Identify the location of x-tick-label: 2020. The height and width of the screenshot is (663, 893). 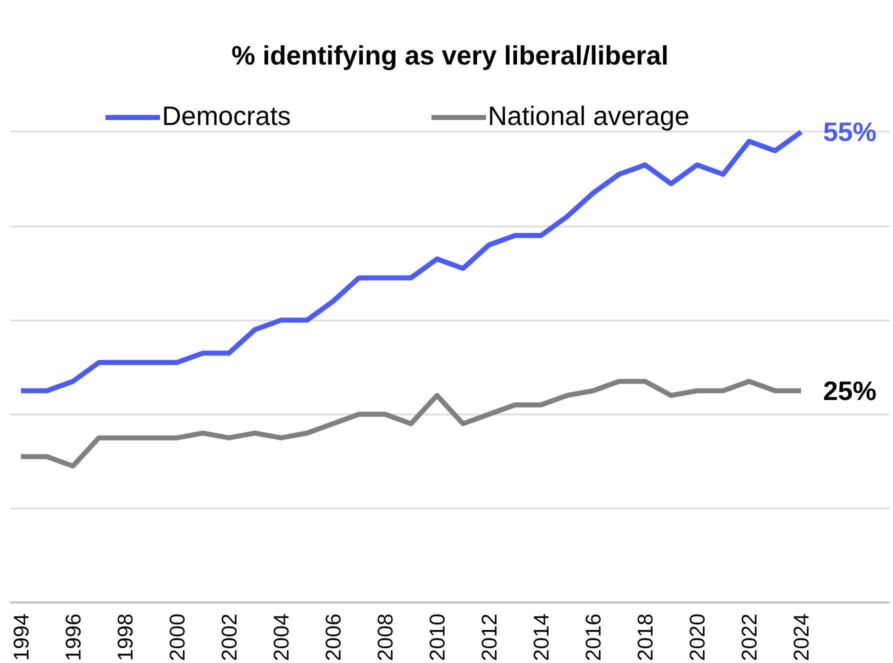
(698, 637).